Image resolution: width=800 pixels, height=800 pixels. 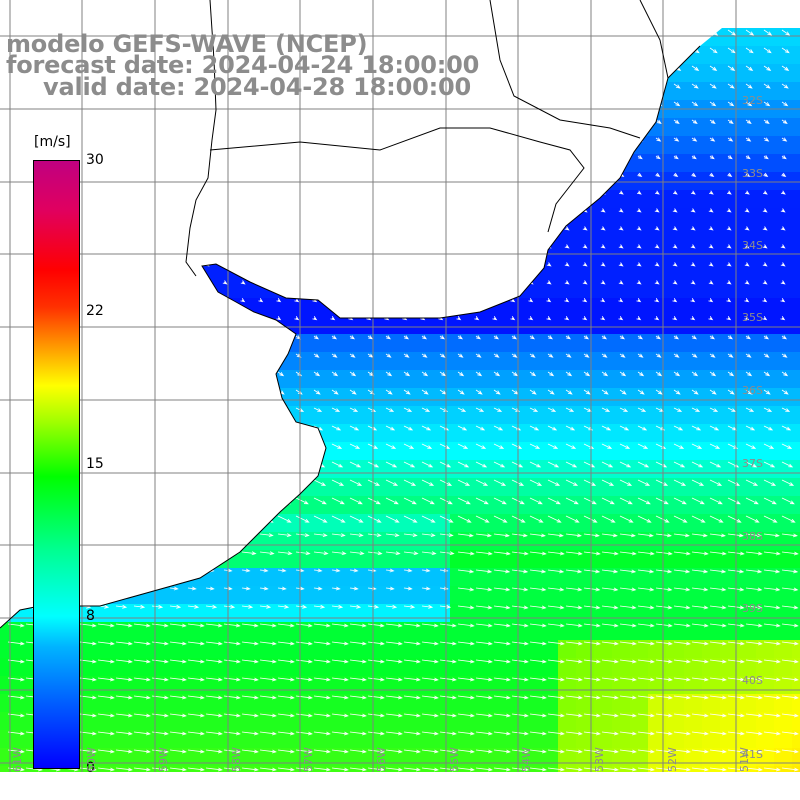 I want to click on longitude-label: 56W, so click(x=381, y=759).